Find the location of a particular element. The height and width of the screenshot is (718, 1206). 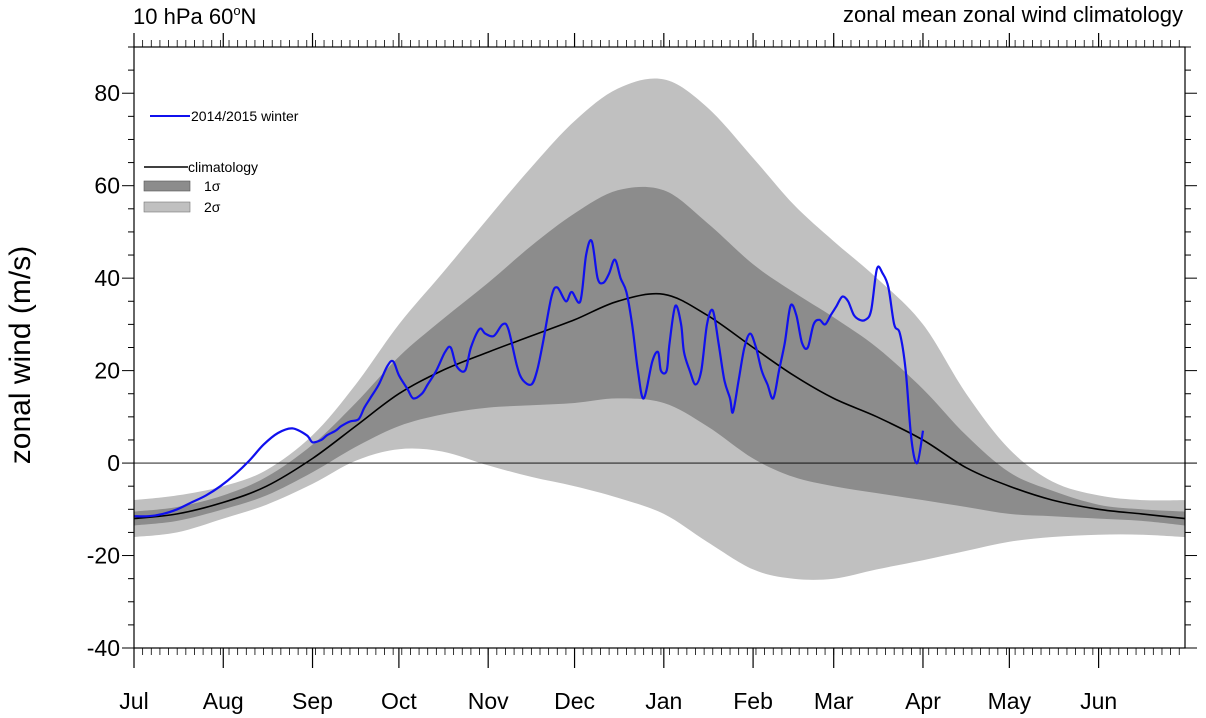

x-tick-label: Mar is located at coordinates (834, 701).